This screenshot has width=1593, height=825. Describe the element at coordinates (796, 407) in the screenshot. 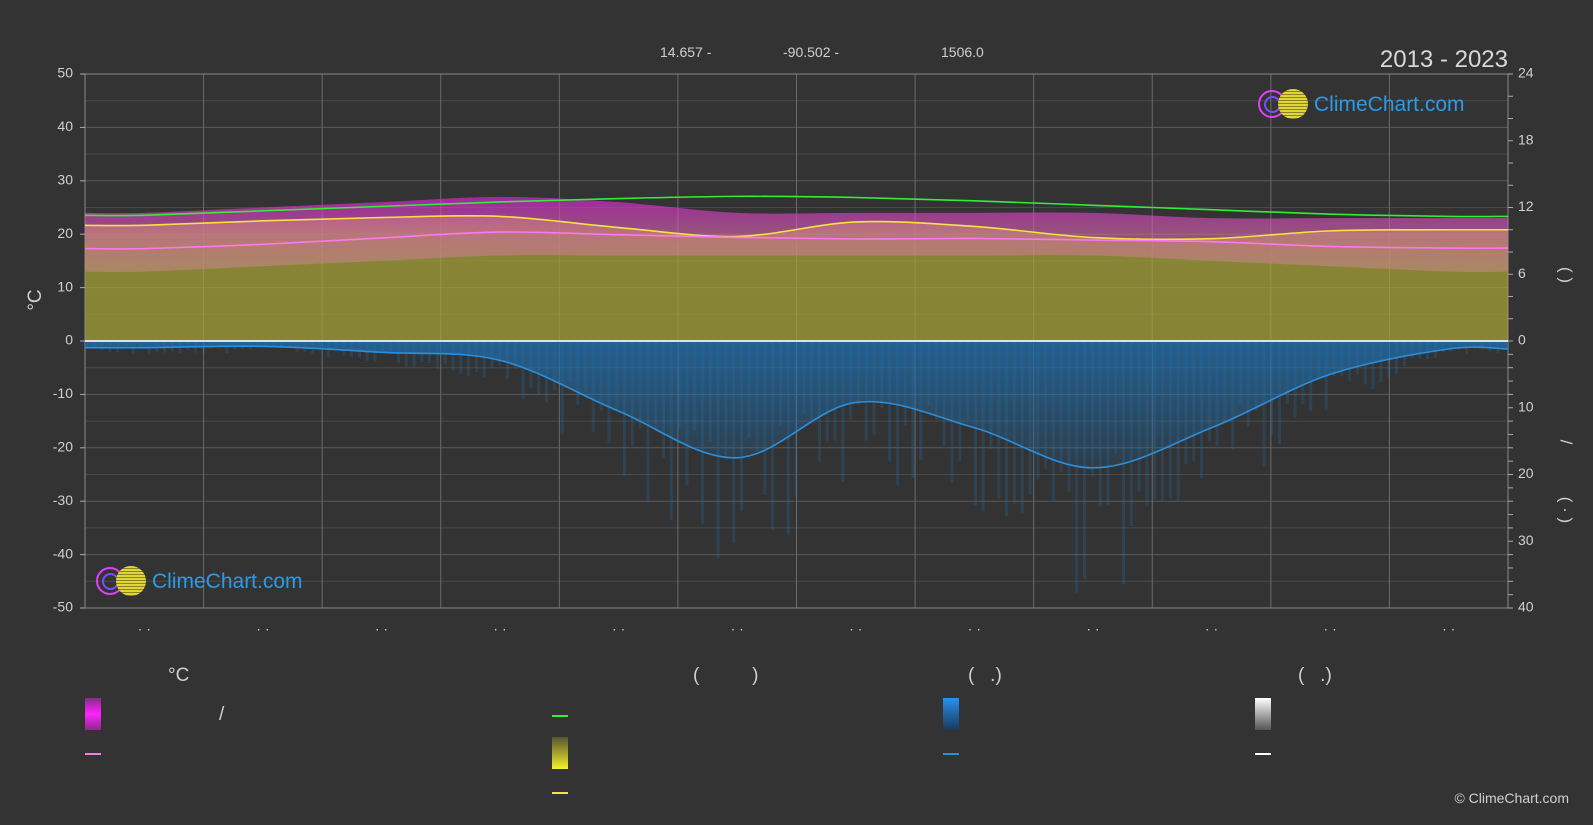

I see `precipitation-line` at that location.